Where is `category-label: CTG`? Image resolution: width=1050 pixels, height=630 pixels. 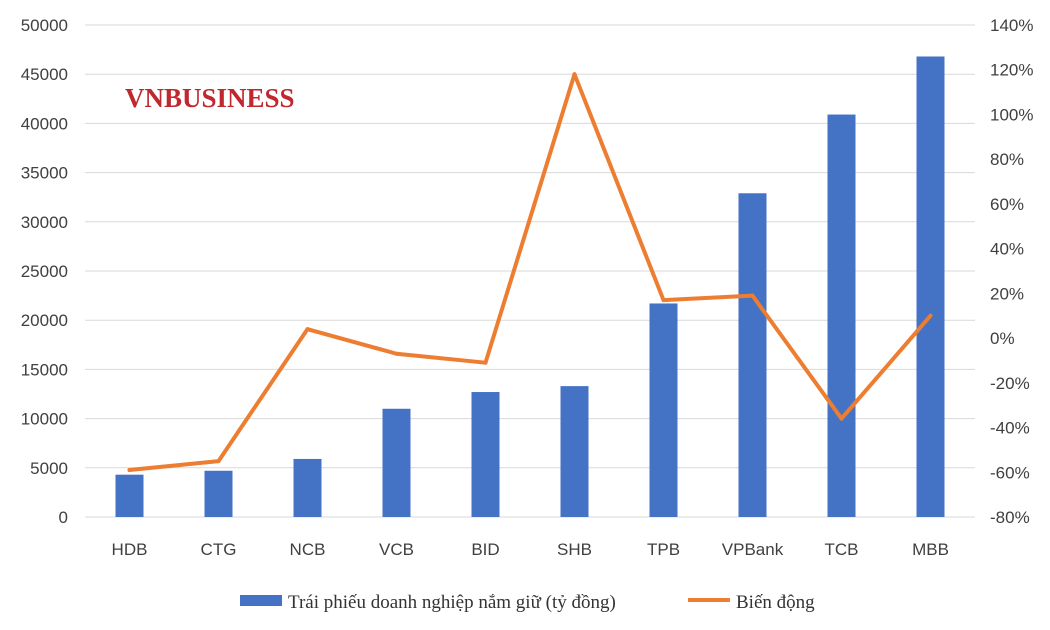 category-label: CTG is located at coordinates (219, 549).